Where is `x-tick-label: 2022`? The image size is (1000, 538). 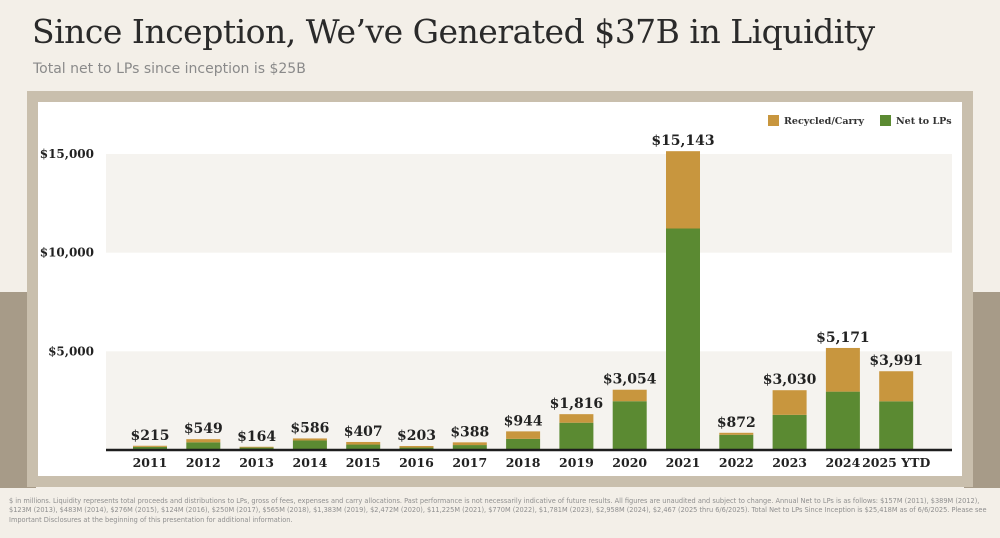
x-tick-label: 2022 is located at coordinates (736, 462).